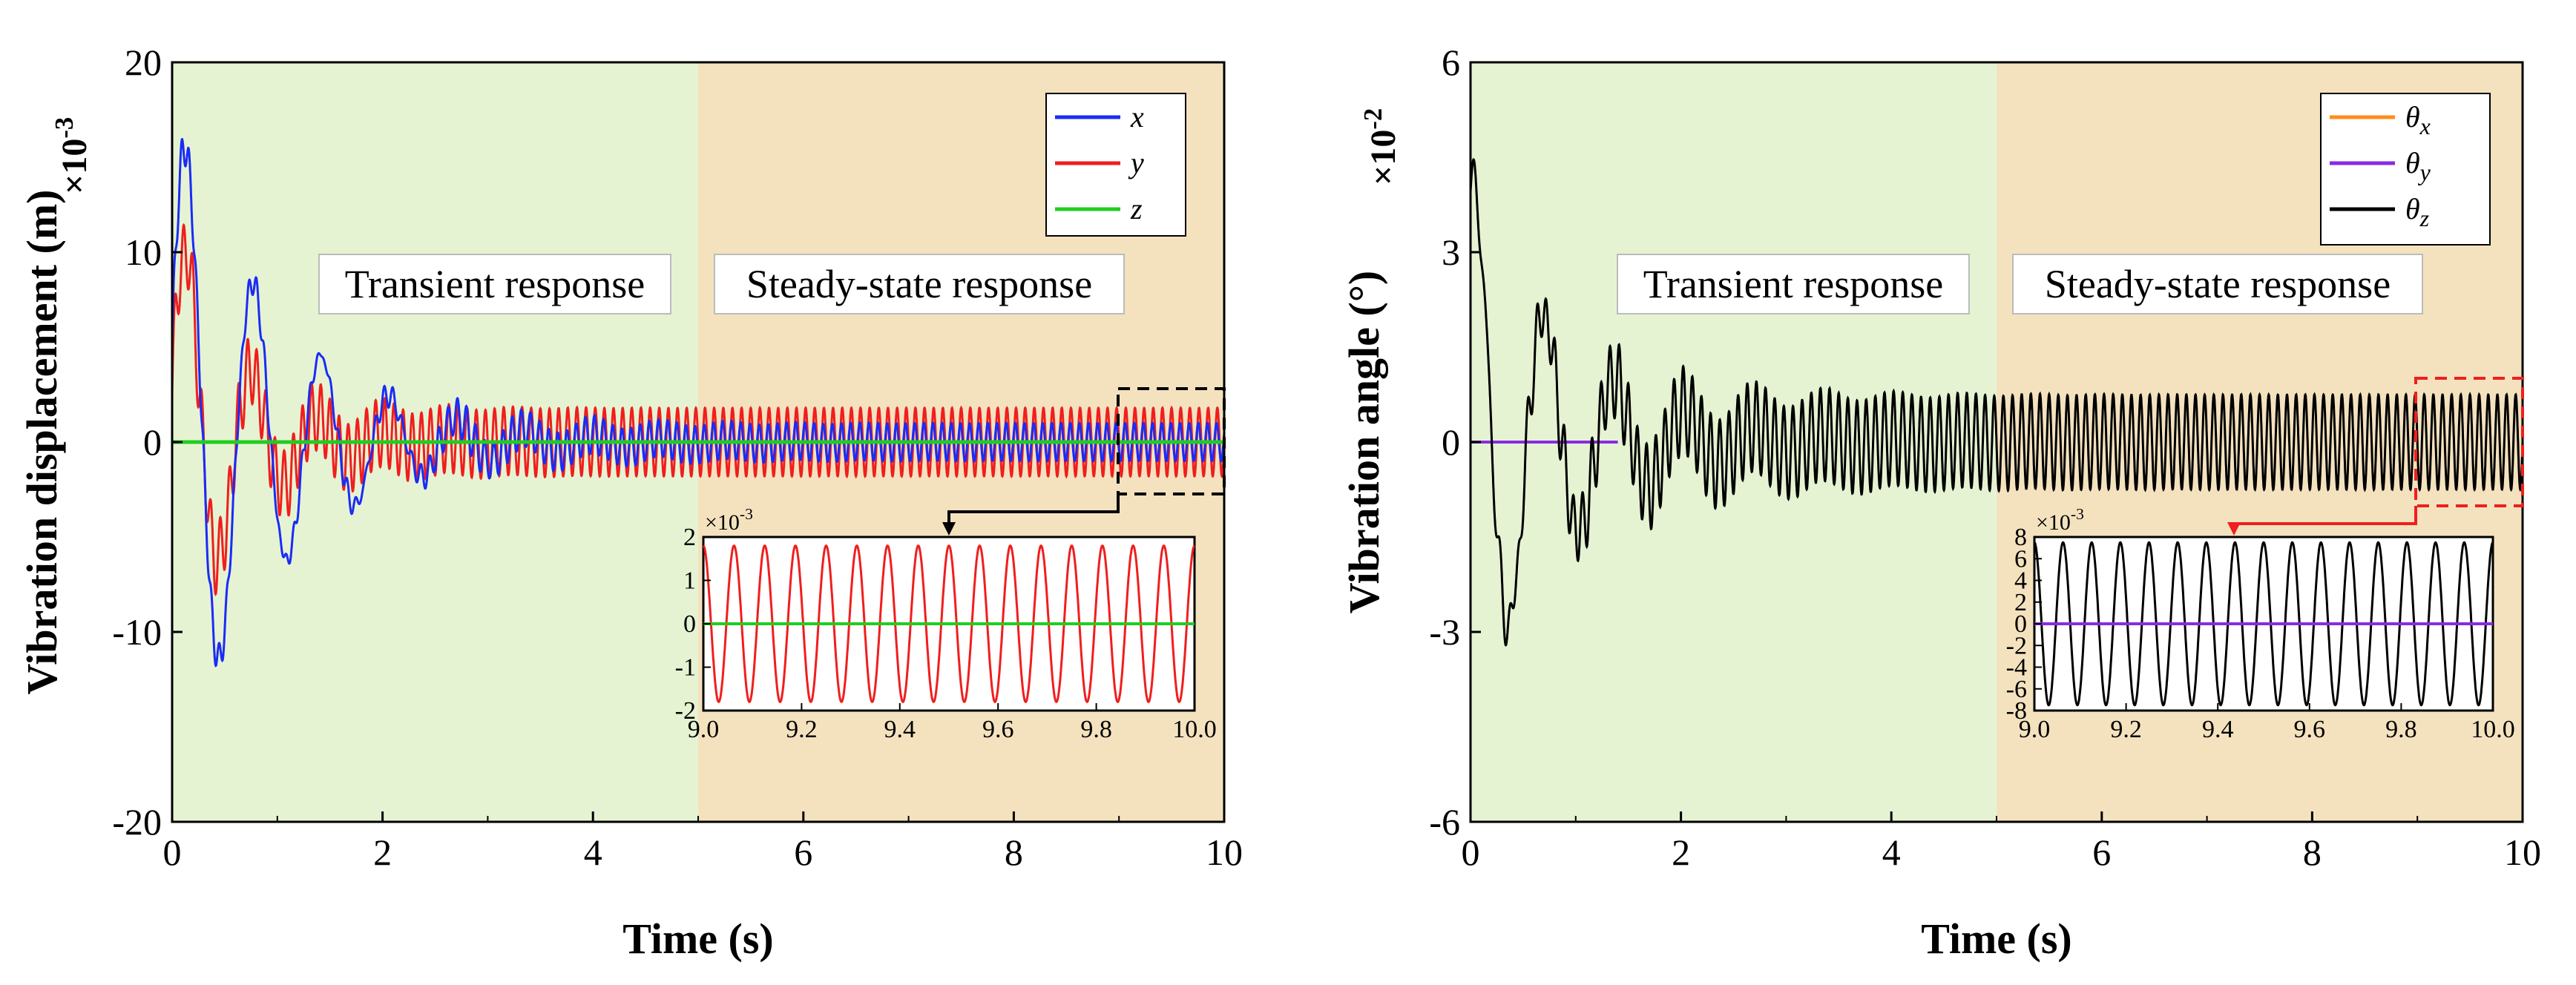  What do you see at coordinates (42, 442) in the screenshot?
I see `y-axis-label: Vibration displacement (m)` at bounding box center [42, 442].